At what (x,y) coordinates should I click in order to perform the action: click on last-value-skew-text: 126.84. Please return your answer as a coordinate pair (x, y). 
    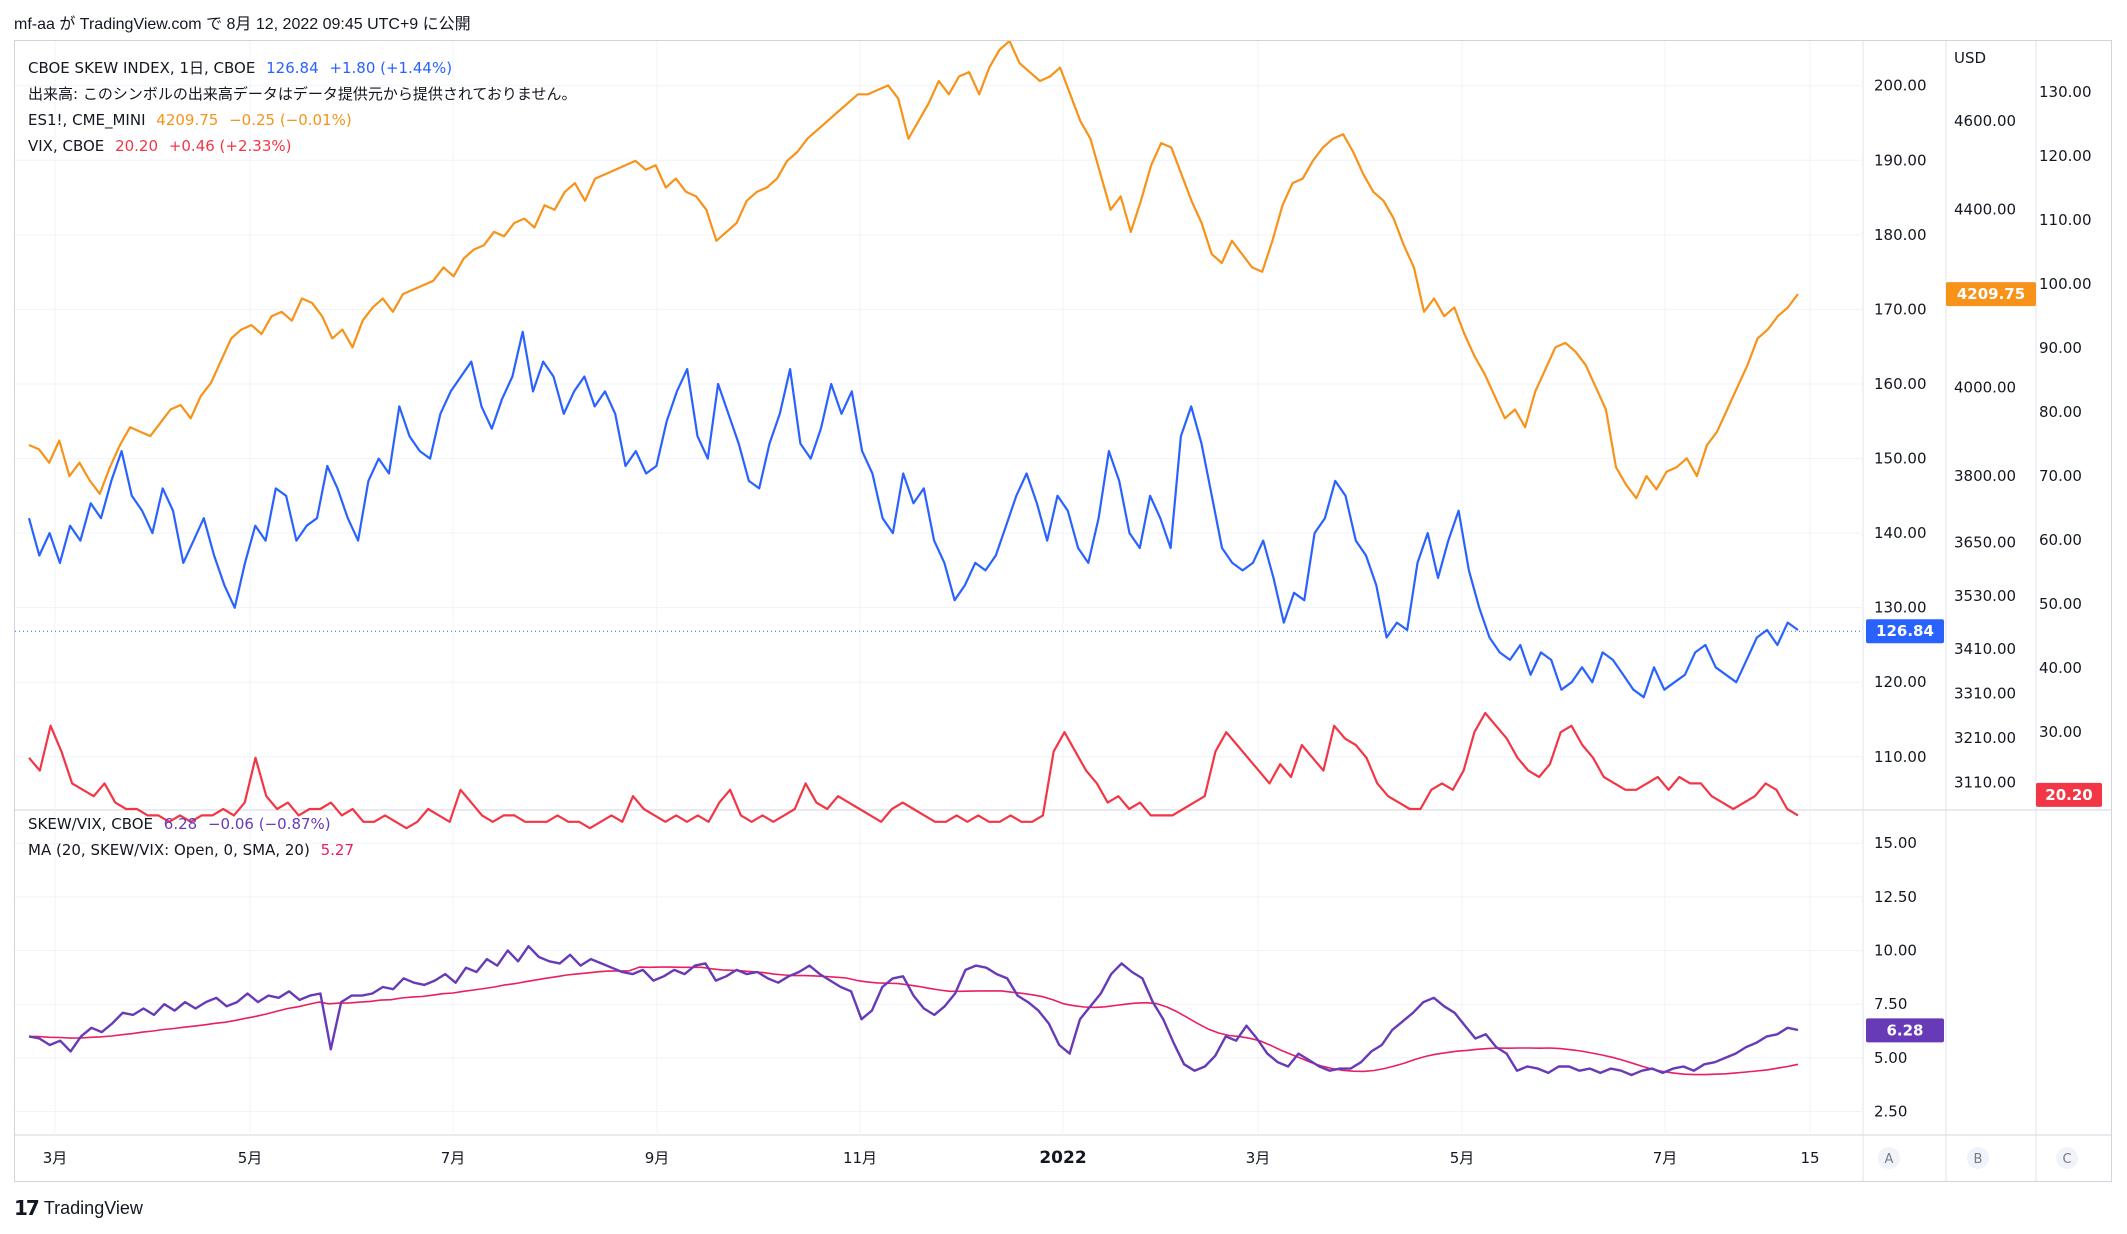
    Looking at the image, I should click on (1905, 631).